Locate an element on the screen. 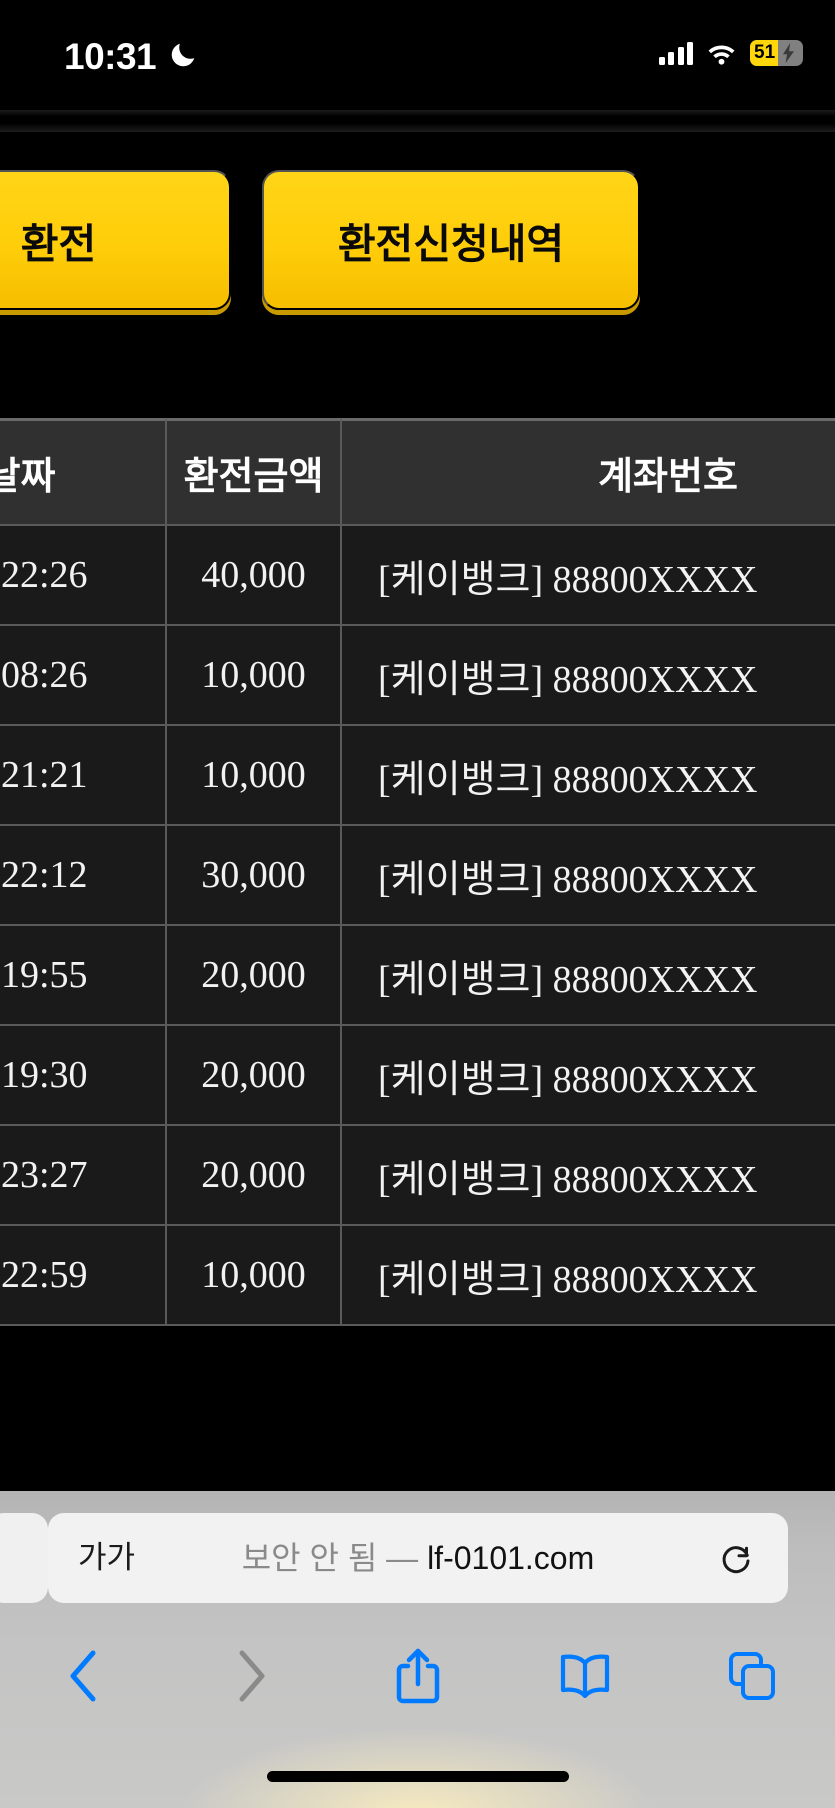 This screenshot has height=1808, width=835. charging-bolt-icon is located at coordinates (788, 53).